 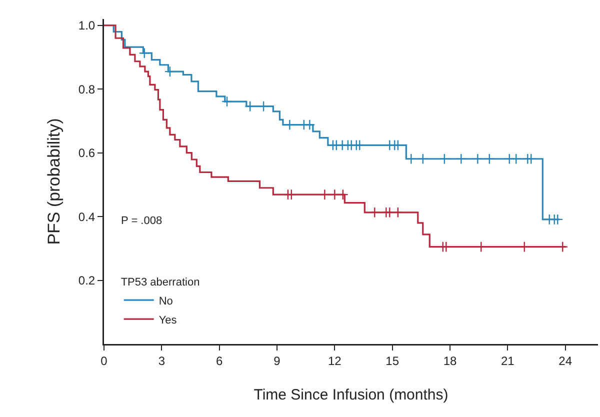 I want to click on y-axis-title: PFS (probability), so click(x=54, y=181).